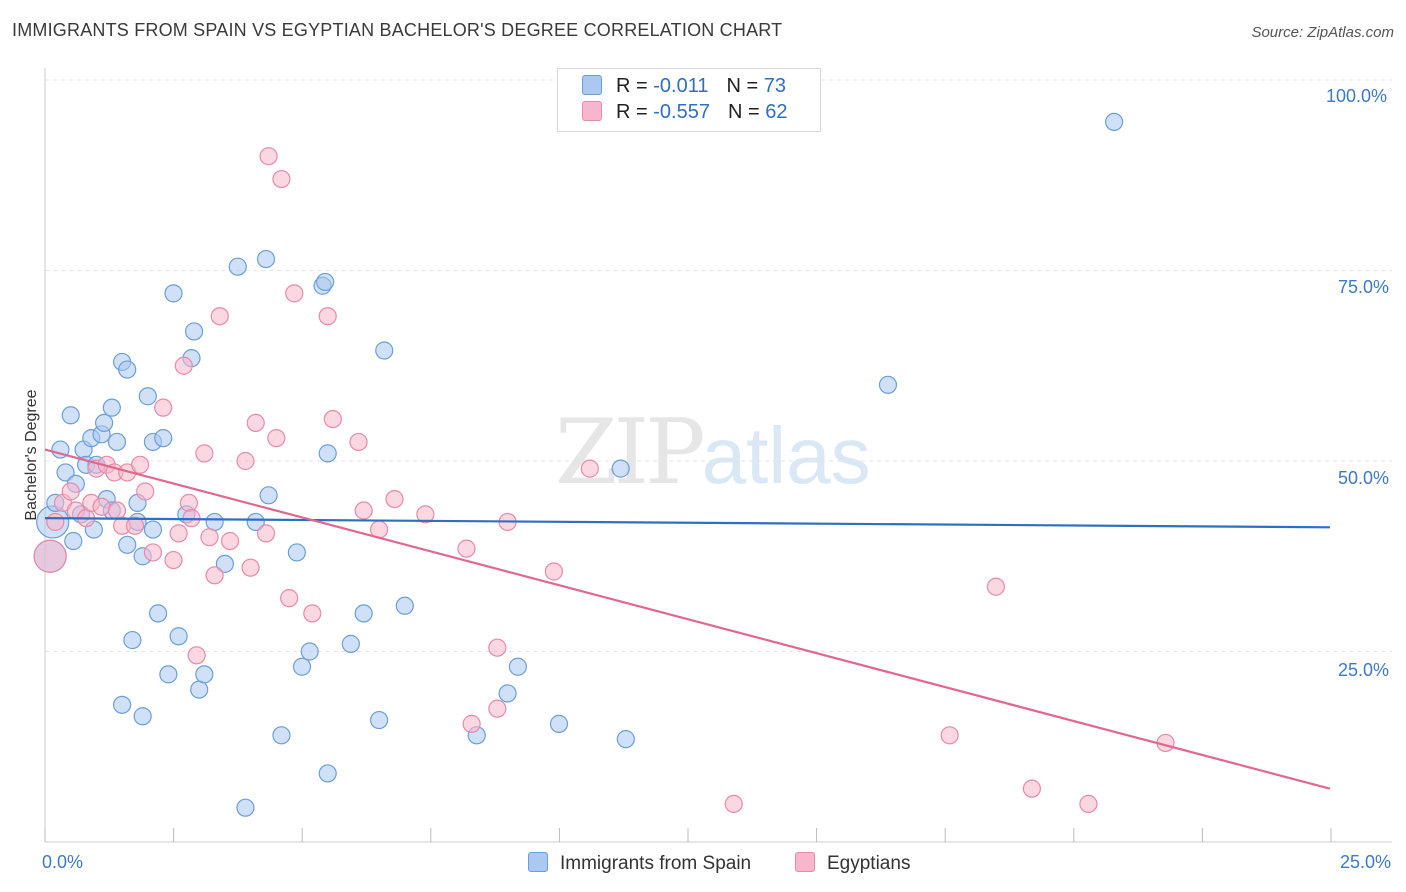  What do you see at coordinates (776, 112) in the screenshot?
I see `legend-n-value: 62` at bounding box center [776, 112].